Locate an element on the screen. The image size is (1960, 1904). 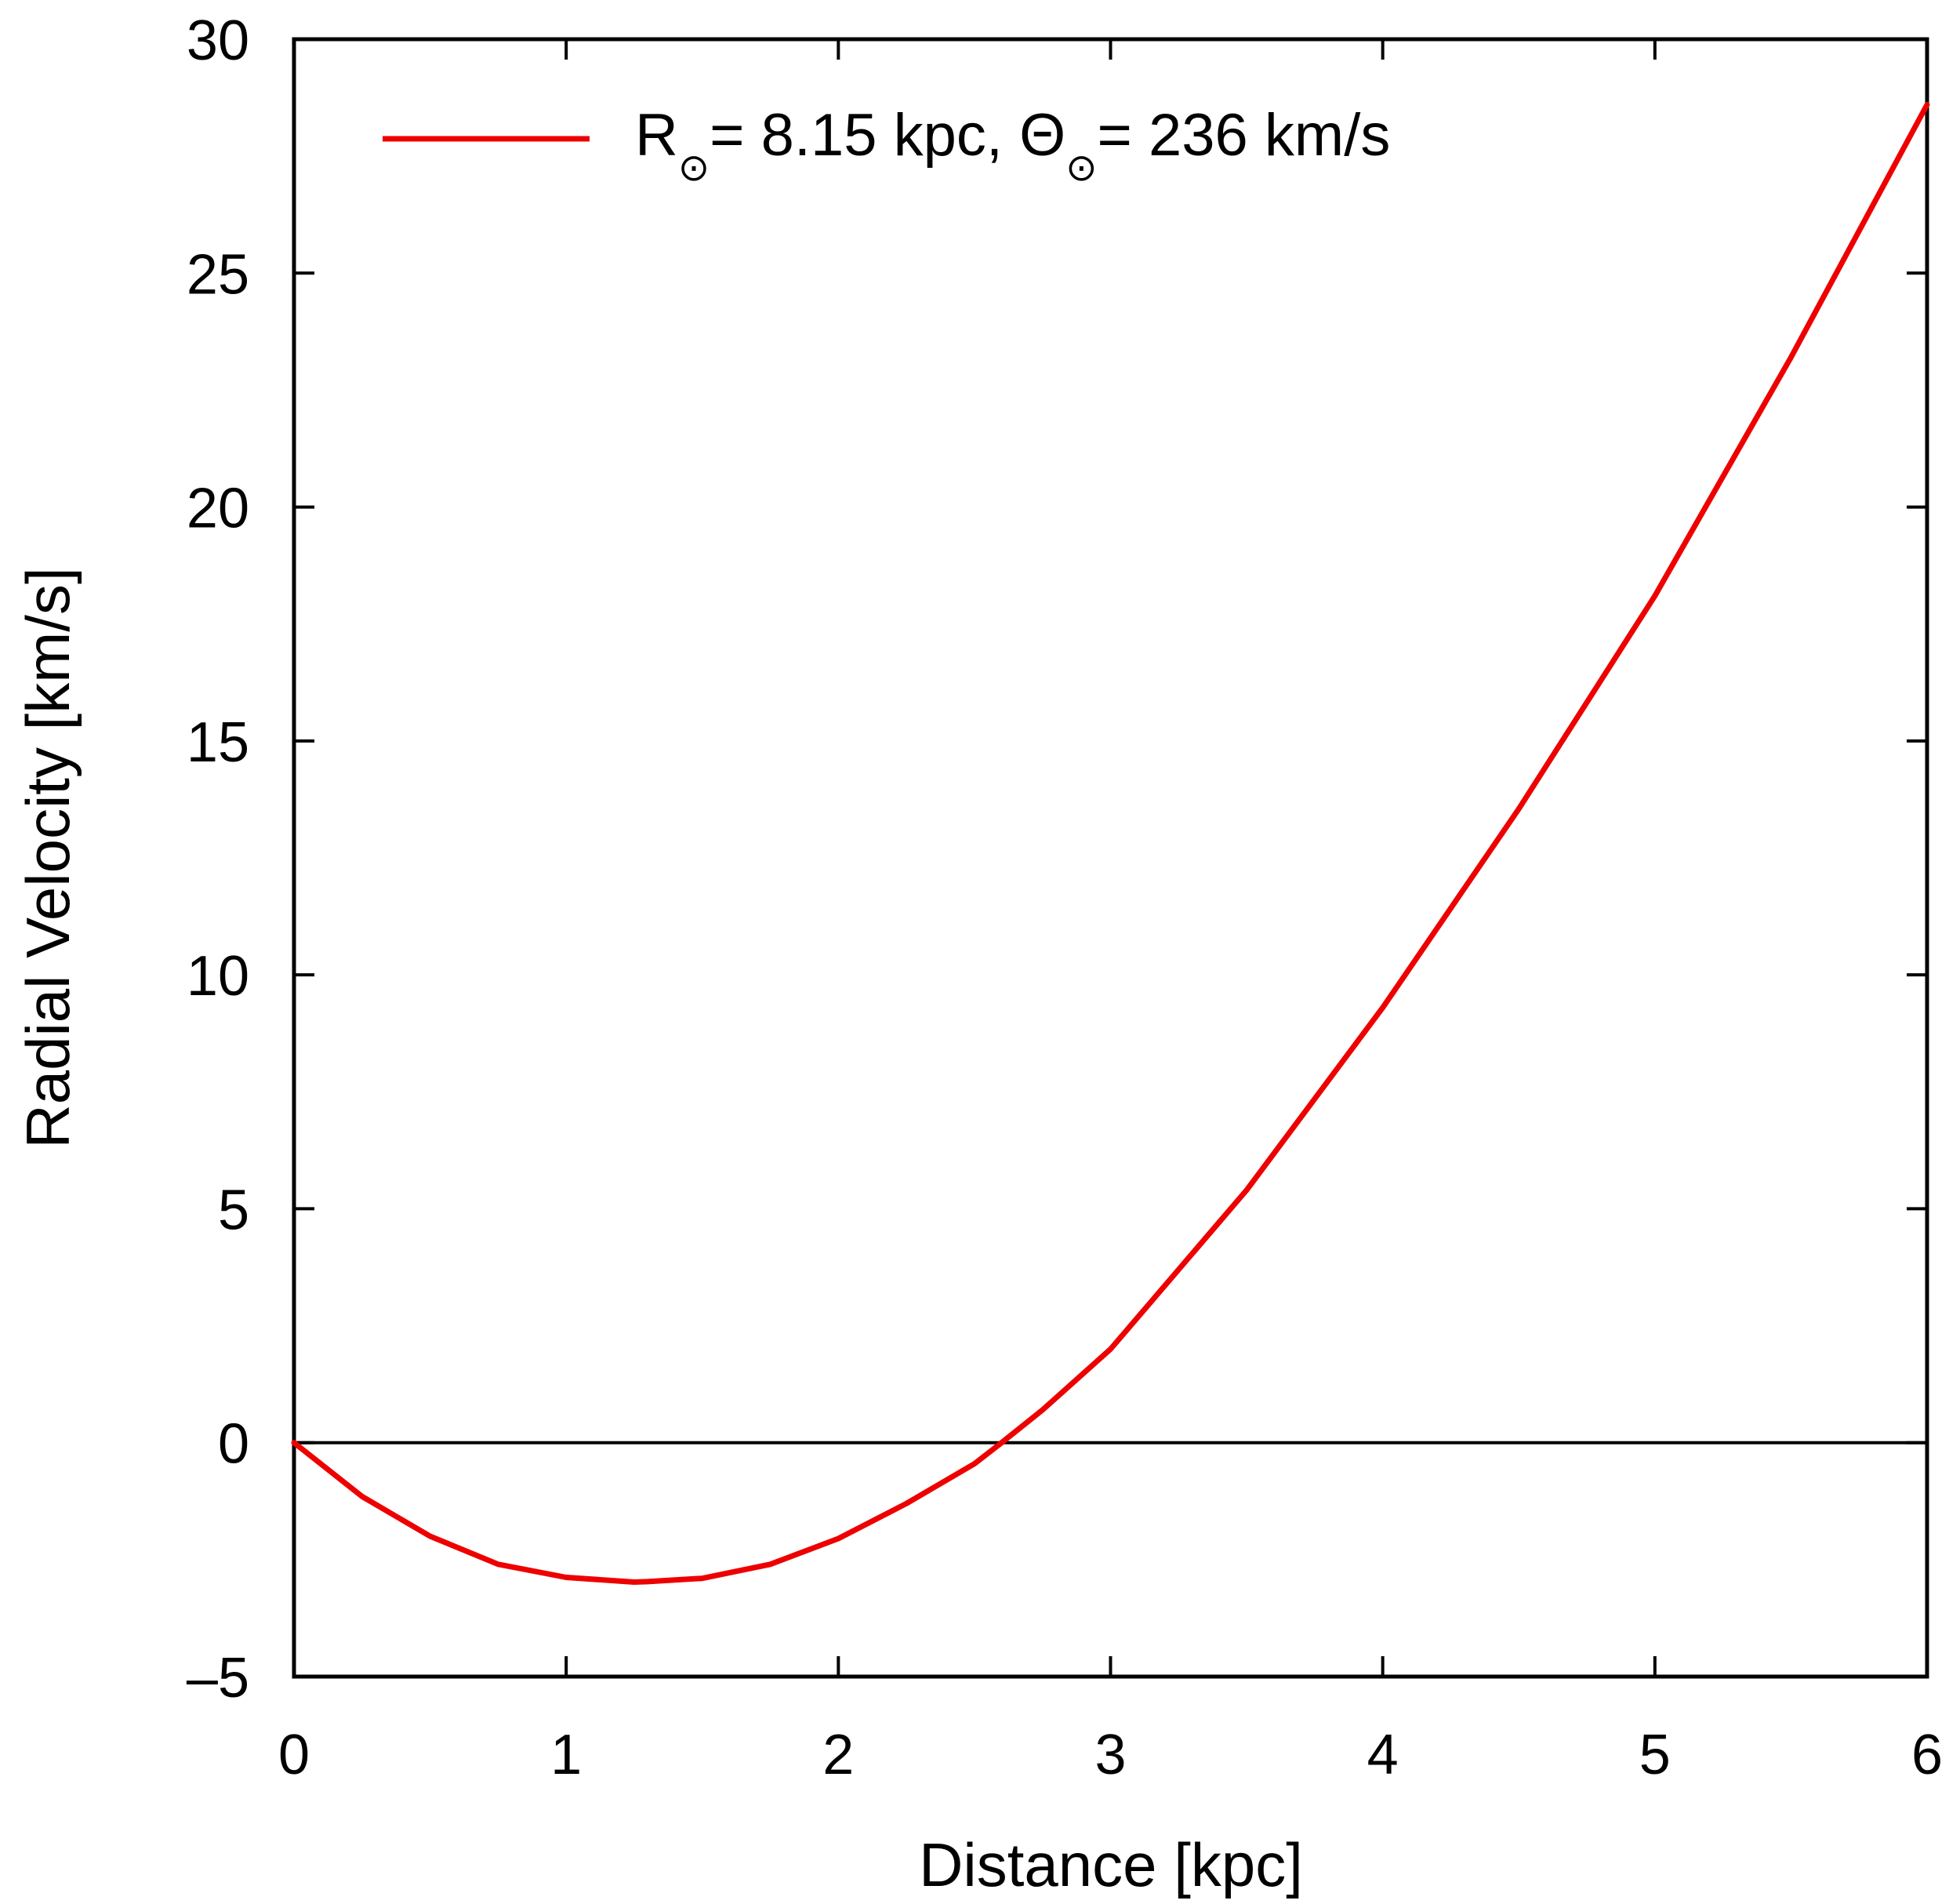
x-tick-label: 5 is located at coordinates (1655, 1755).